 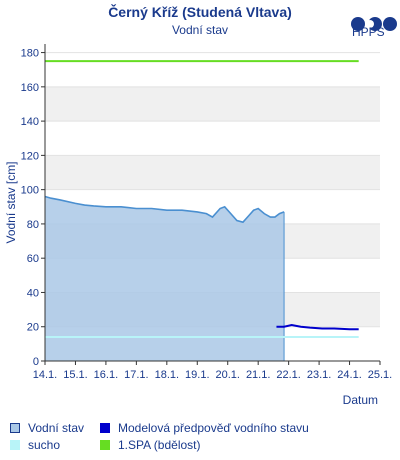 I want to click on legend-item-forecast: Modelová předpověď vodního stavu, so click(x=204, y=428).